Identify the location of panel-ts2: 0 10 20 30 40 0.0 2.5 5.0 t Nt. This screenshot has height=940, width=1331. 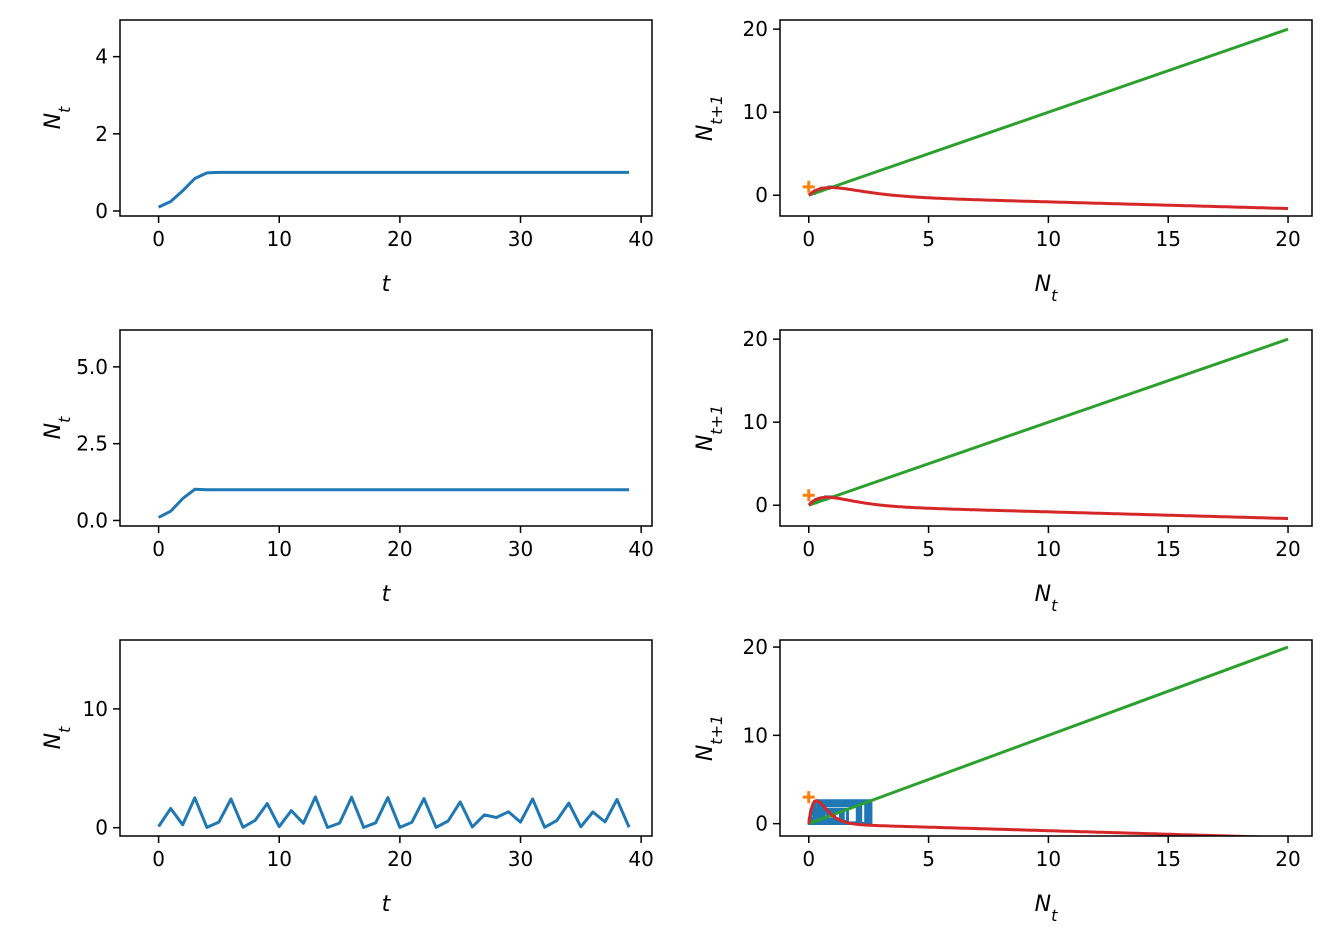
(347, 468).